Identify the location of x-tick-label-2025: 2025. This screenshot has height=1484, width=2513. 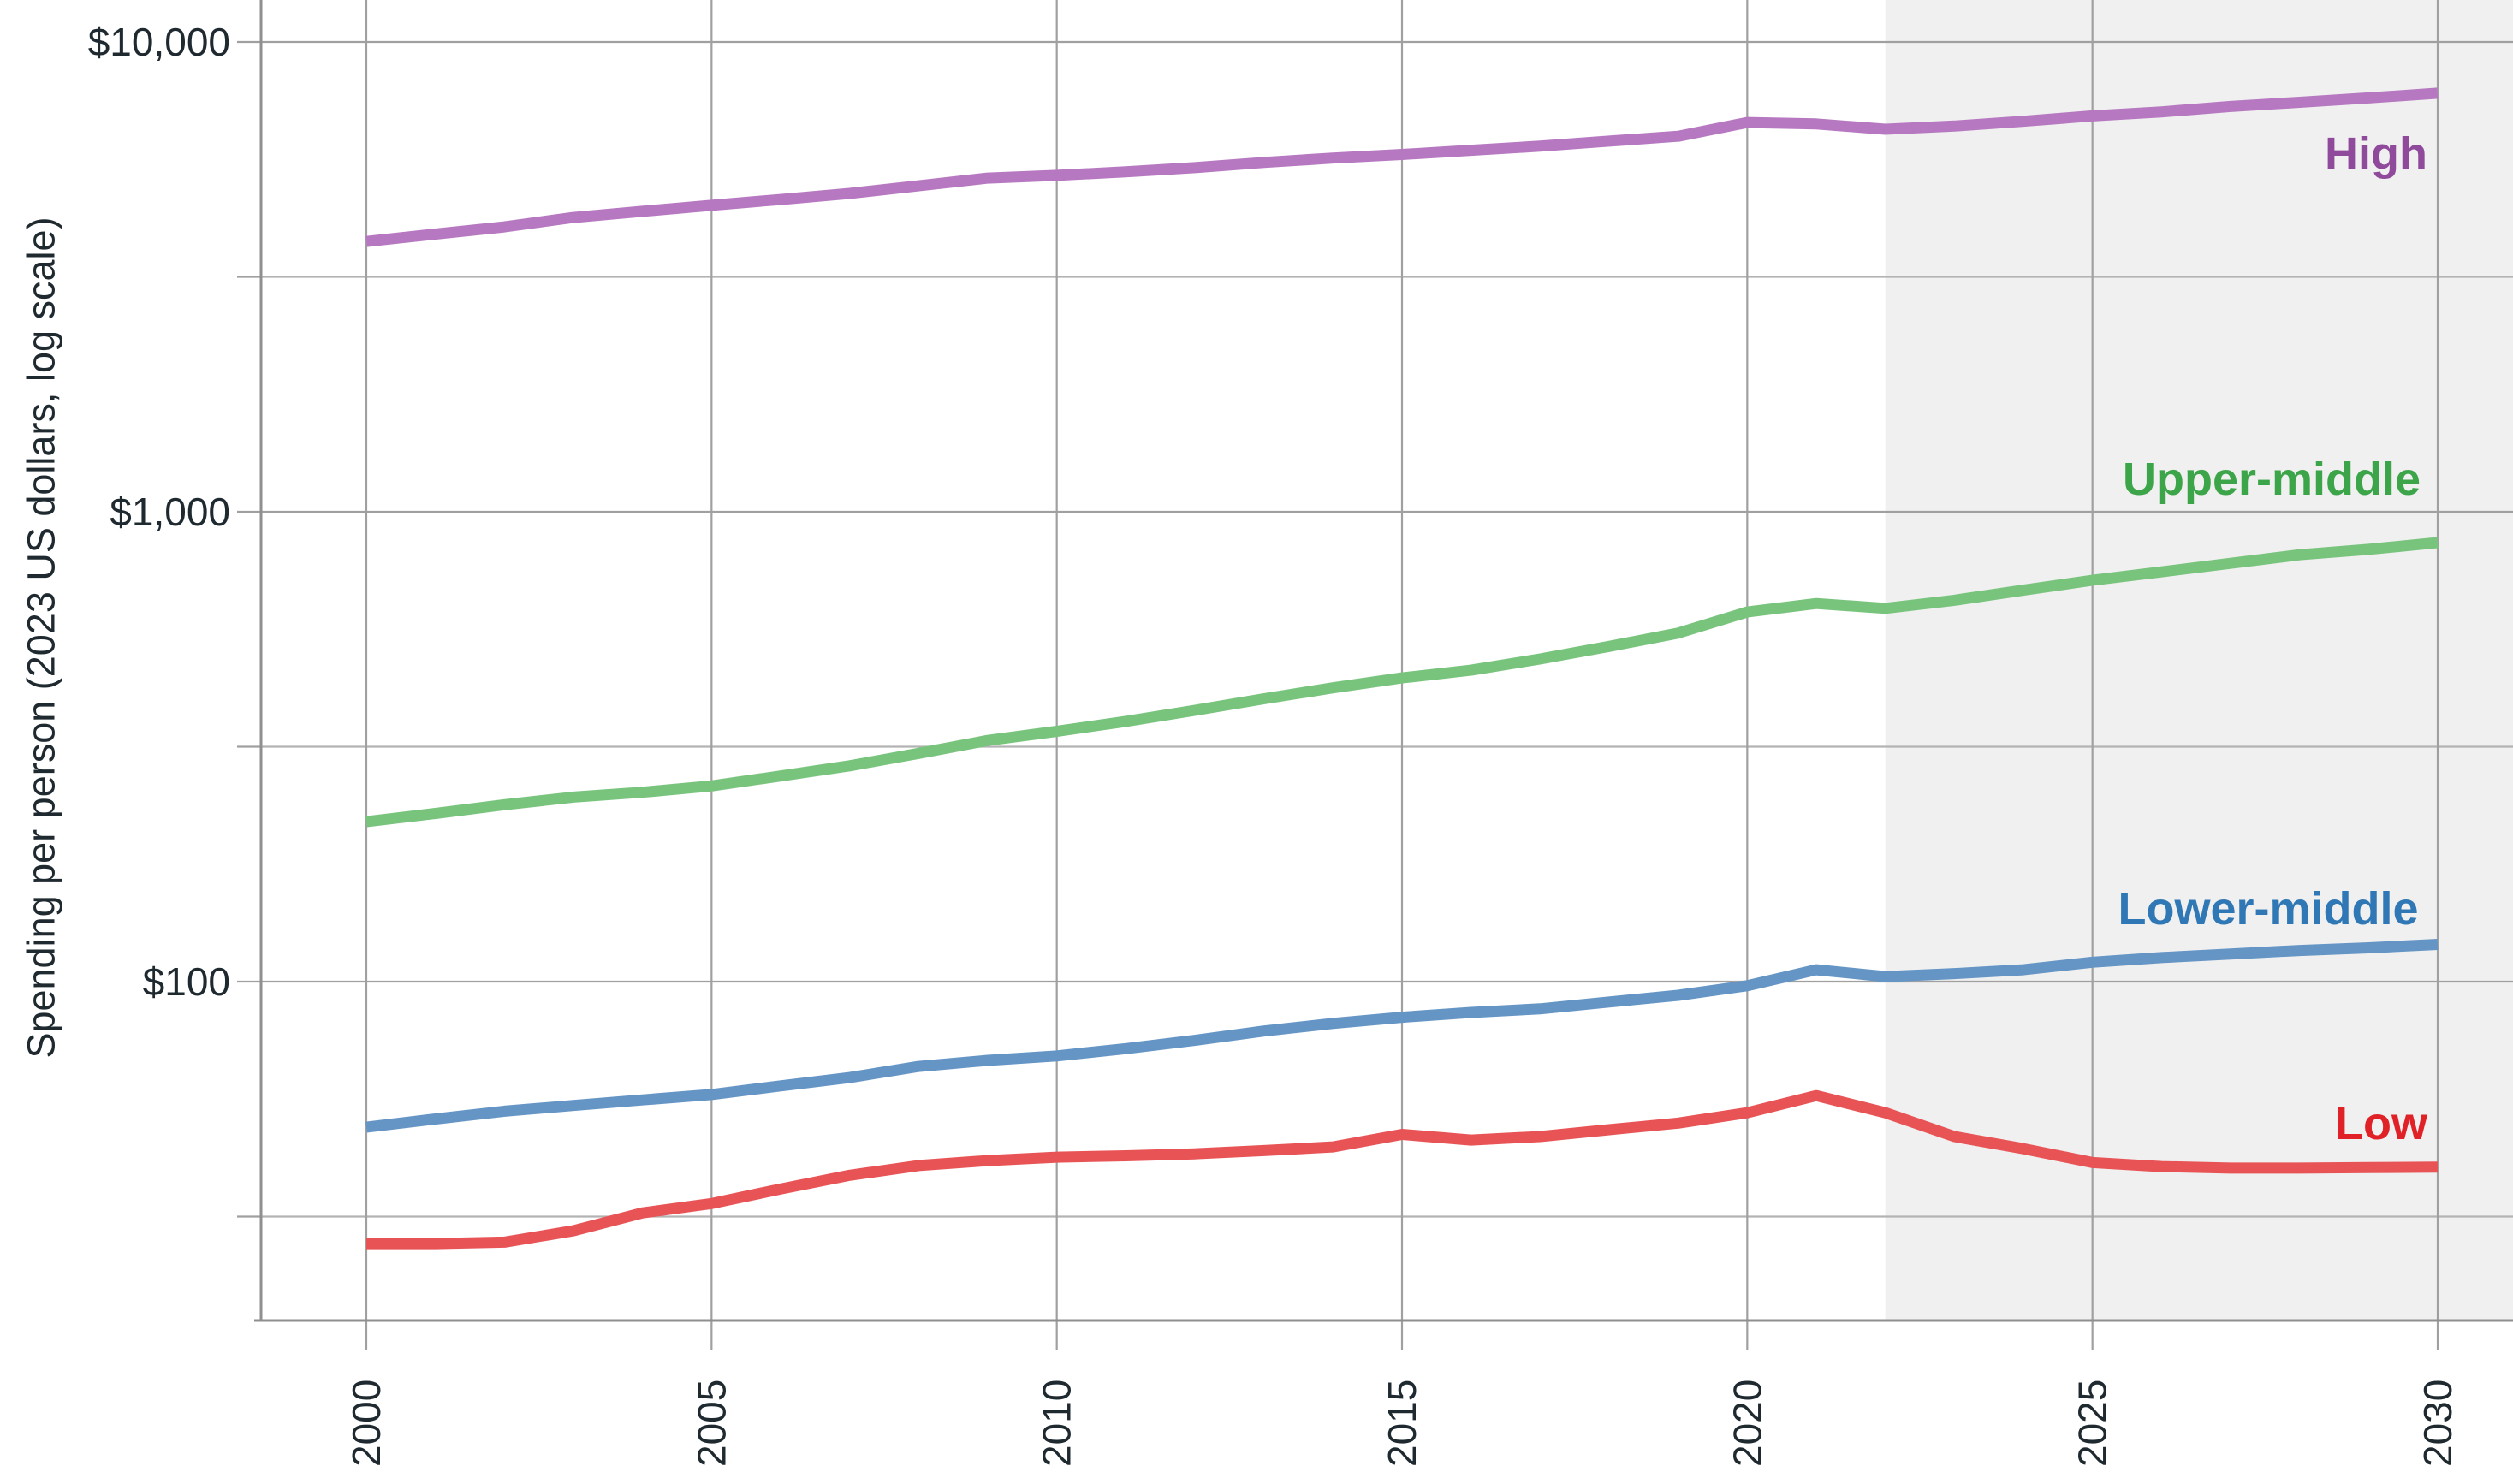
(2092, 1424).